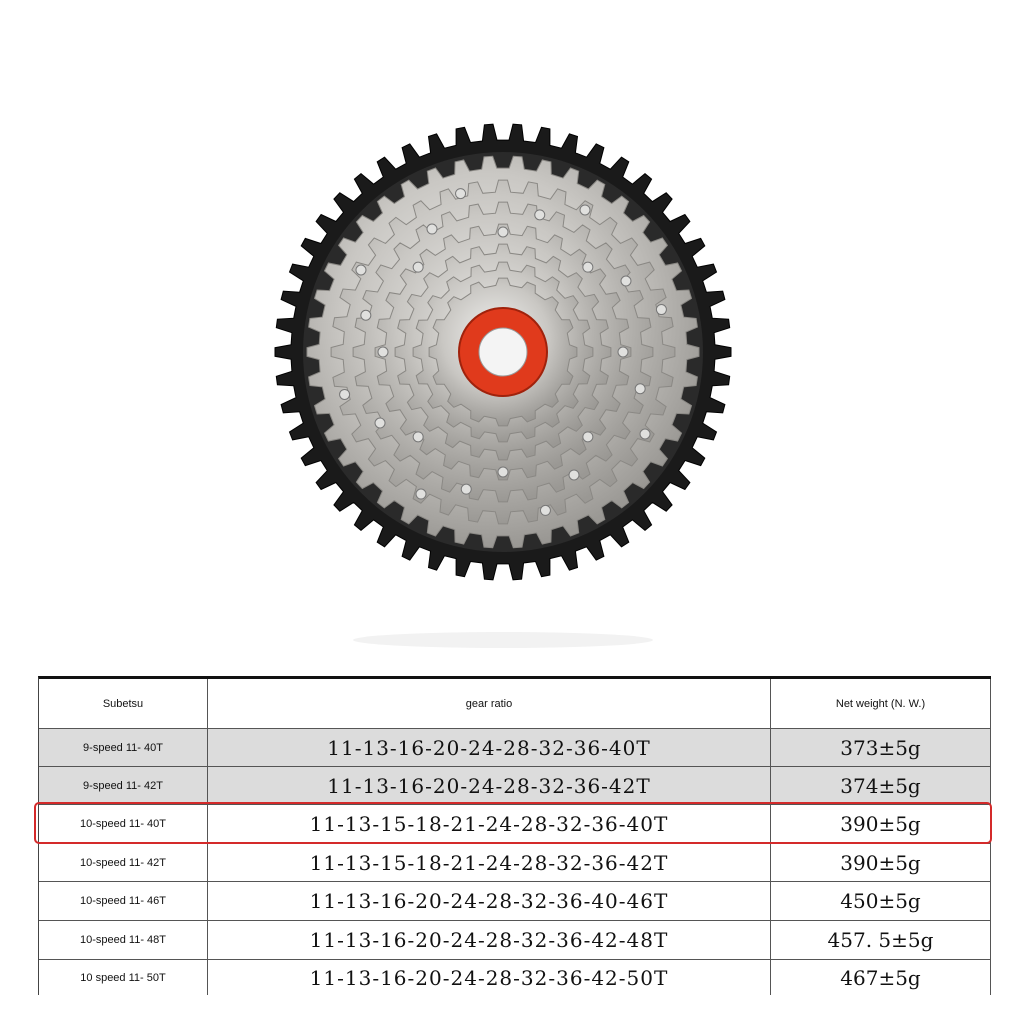 Image resolution: width=1024 pixels, height=1024 pixels. Describe the element at coordinates (881, 747) in the screenshot. I see `table-cell: 373±5g` at that location.